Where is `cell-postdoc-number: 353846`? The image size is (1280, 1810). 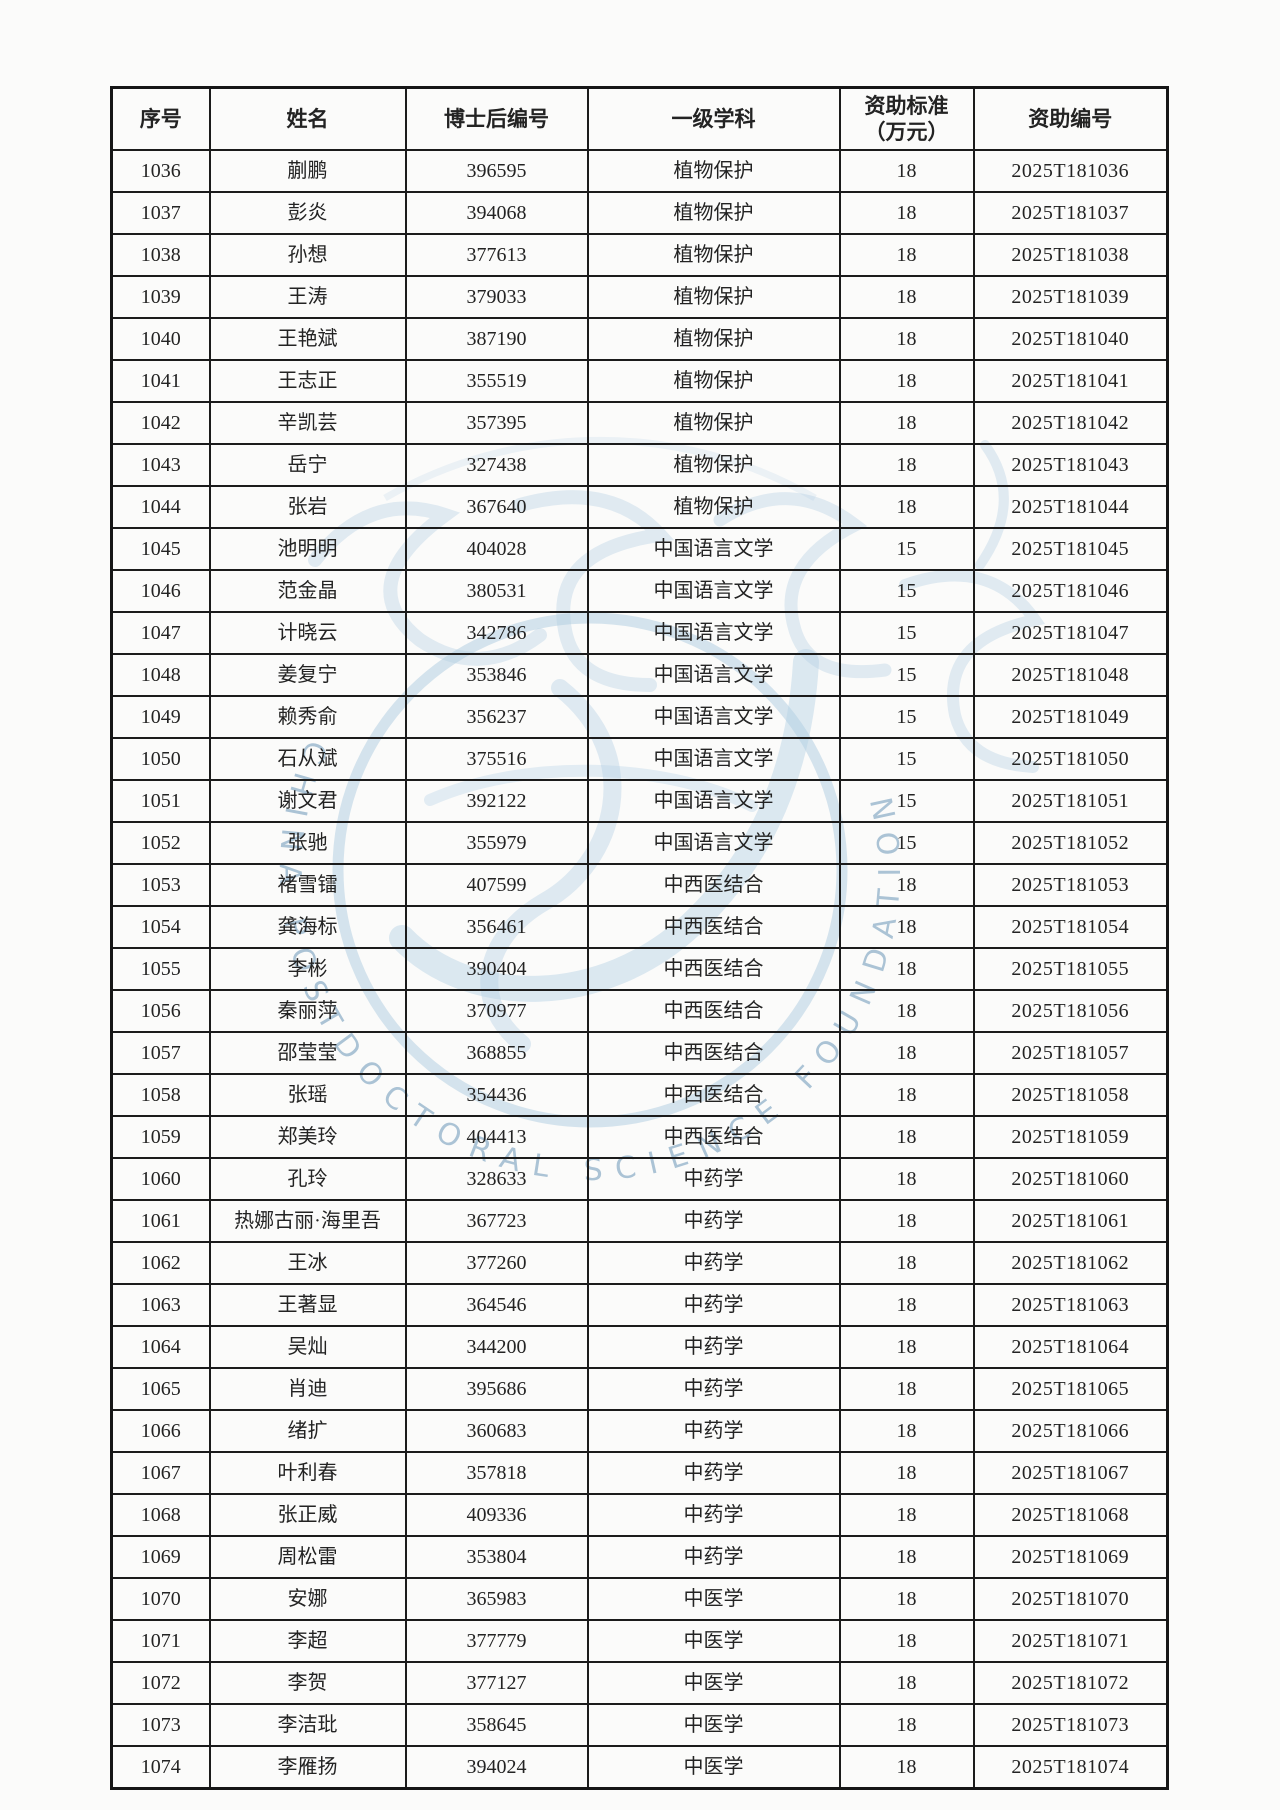 cell-postdoc-number: 353846 is located at coordinates (496, 675).